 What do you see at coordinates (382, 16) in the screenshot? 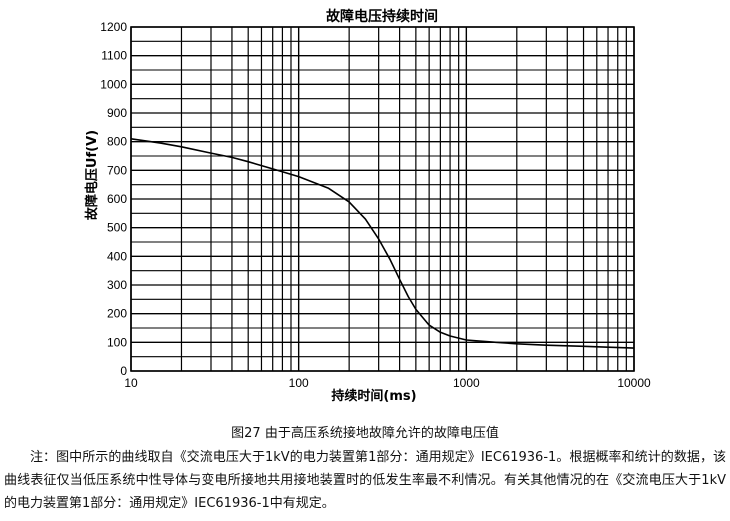
I see `chart-title: 故障电压持续时间` at bounding box center [382, 16].